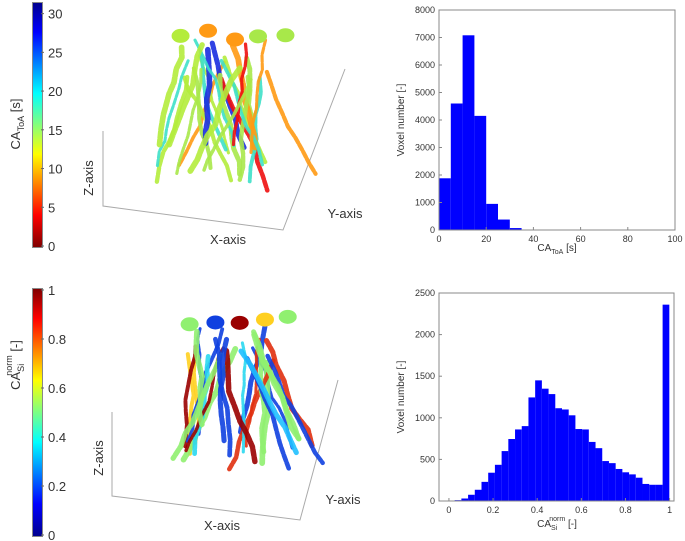  I want to click on 3d-axes-box-top, so click(224, 149).